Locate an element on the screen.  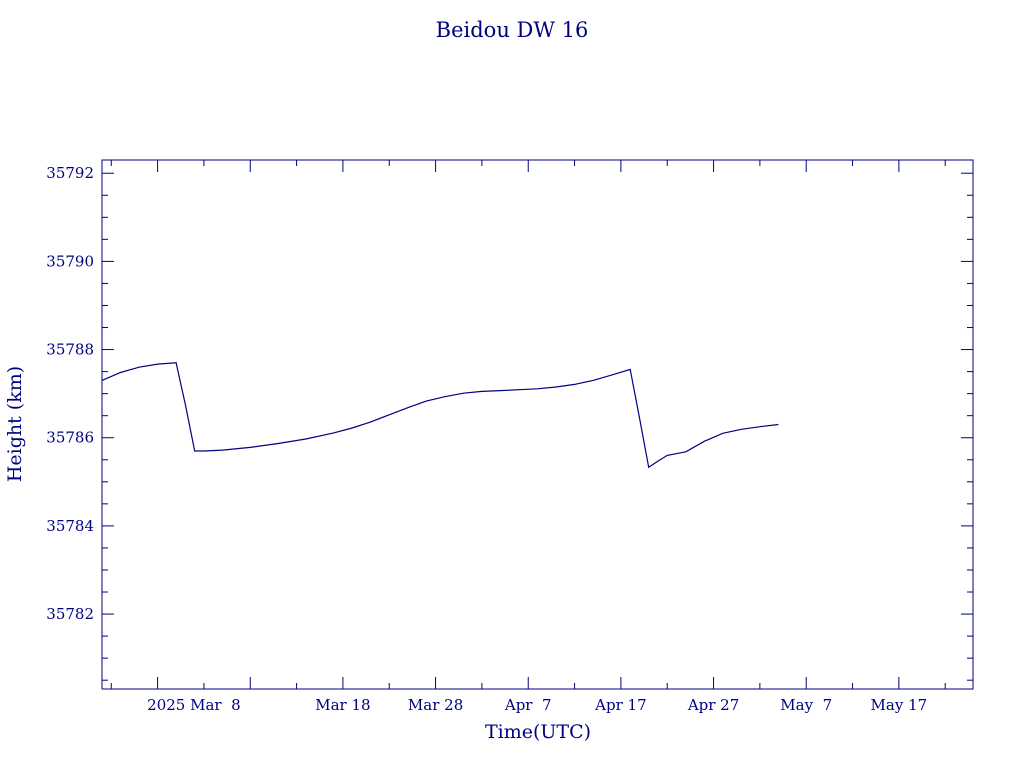
x-tick-label: Mar 18 is located at coordinates (342, 705).